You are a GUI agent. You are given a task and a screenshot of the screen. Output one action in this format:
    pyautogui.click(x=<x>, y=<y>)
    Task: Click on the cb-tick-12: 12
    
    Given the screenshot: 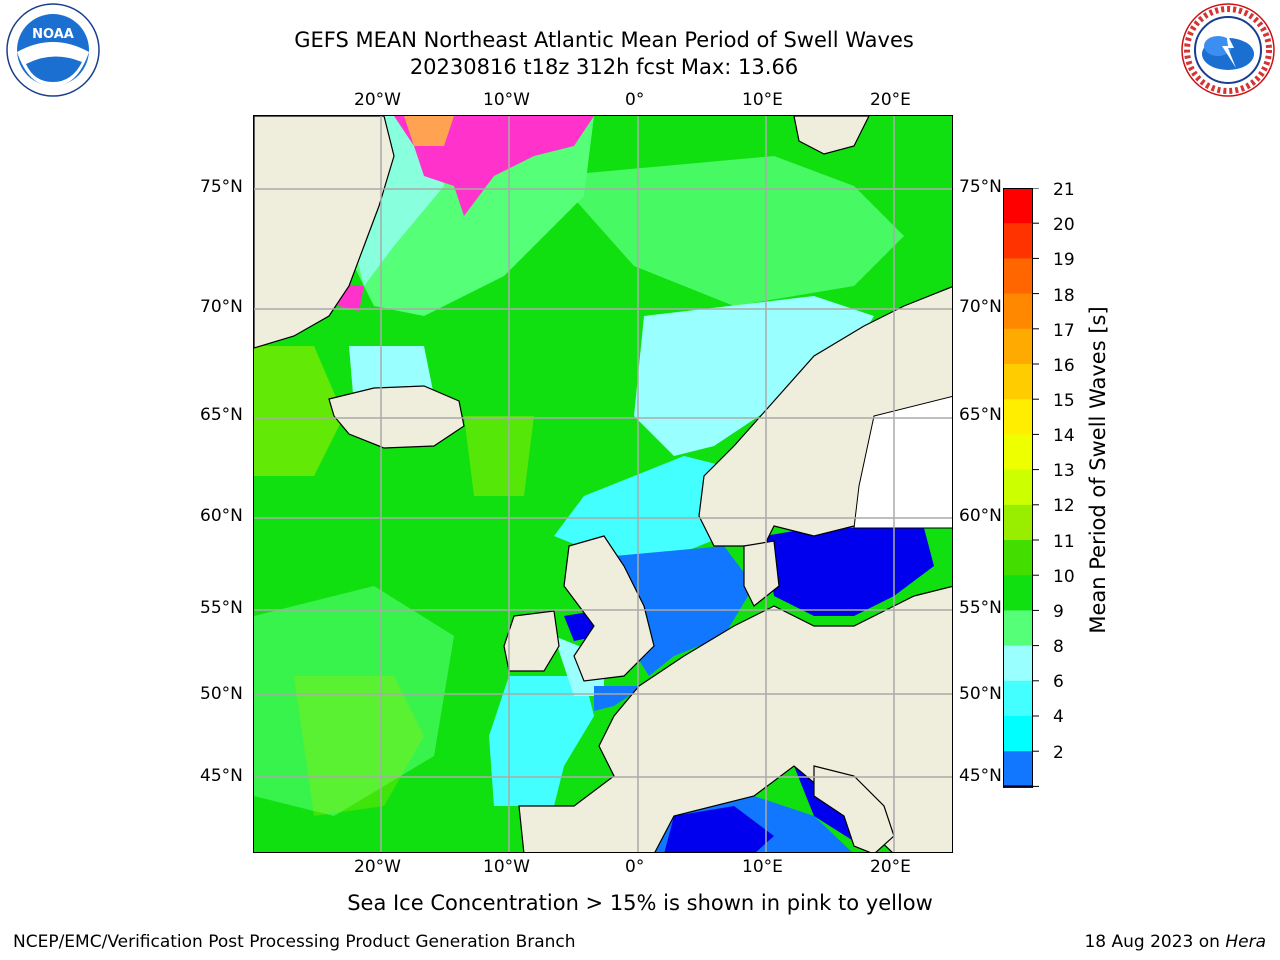 What is the action you would take?
    pyautogui.click(x=1064, y=506)
    